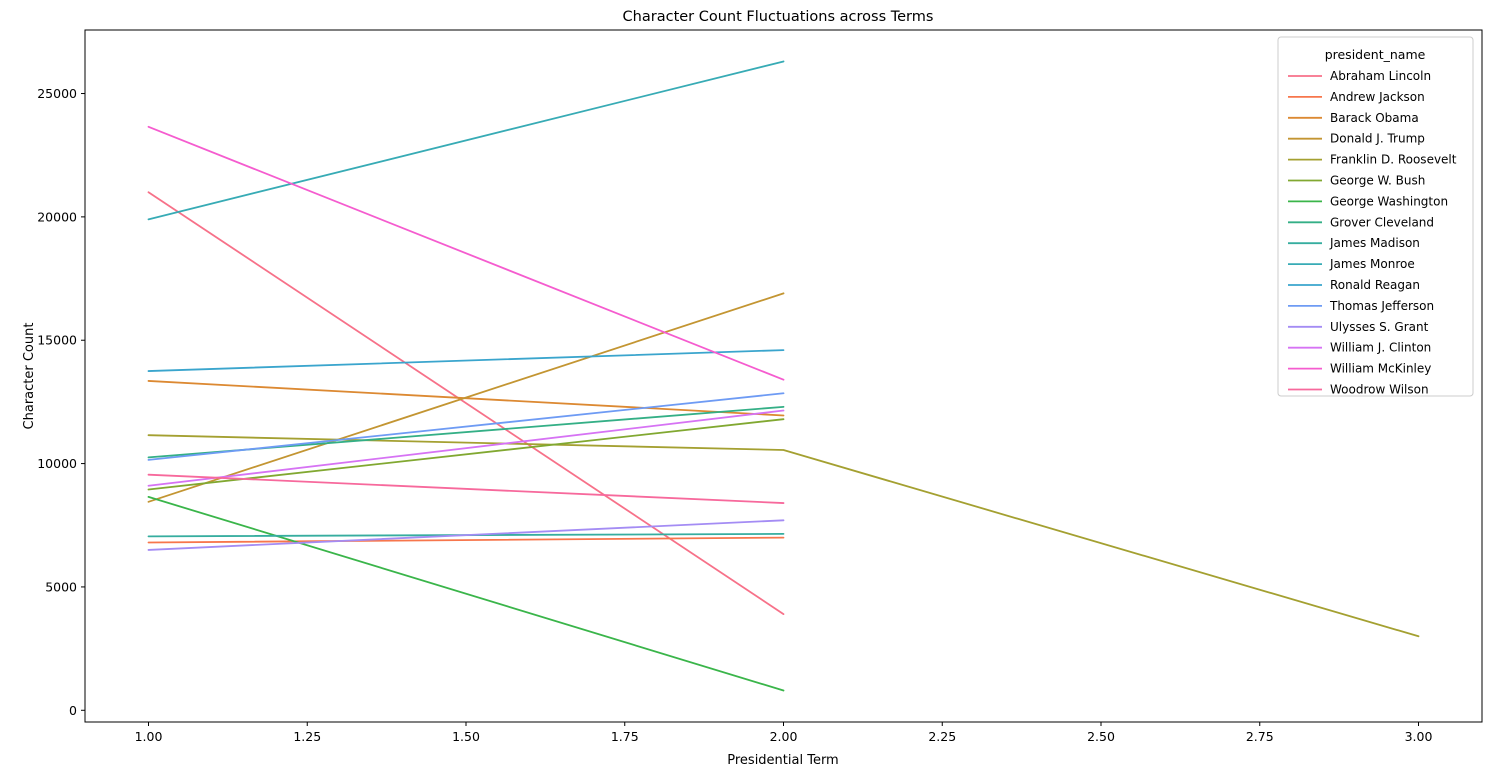 The height and width of the screenshot is (780, 1488). What do you see at coordinates (1101, 736) in the screenshot?
I see `x-tick-label: 2.50` at bounding box center [1101, 736].